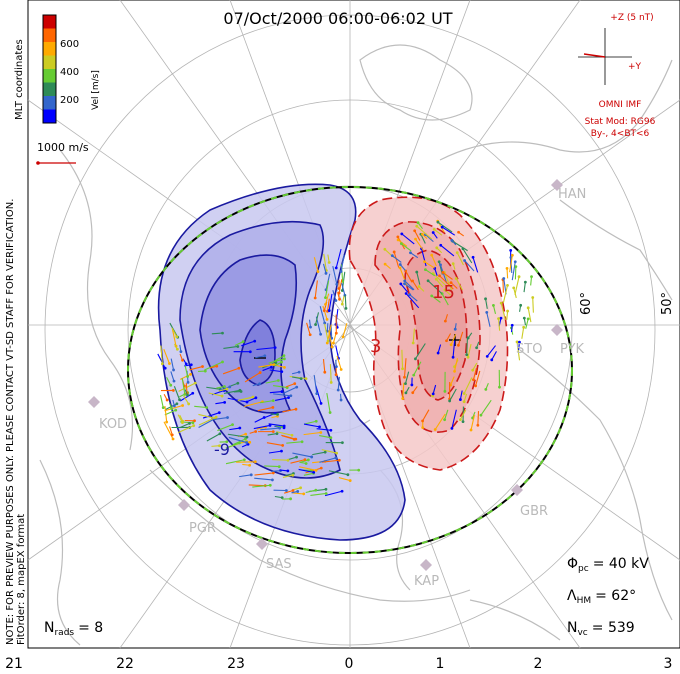 The height and width of the screenshot is (674, 680). I want to click on station-label: GBR, so click(534, 511).